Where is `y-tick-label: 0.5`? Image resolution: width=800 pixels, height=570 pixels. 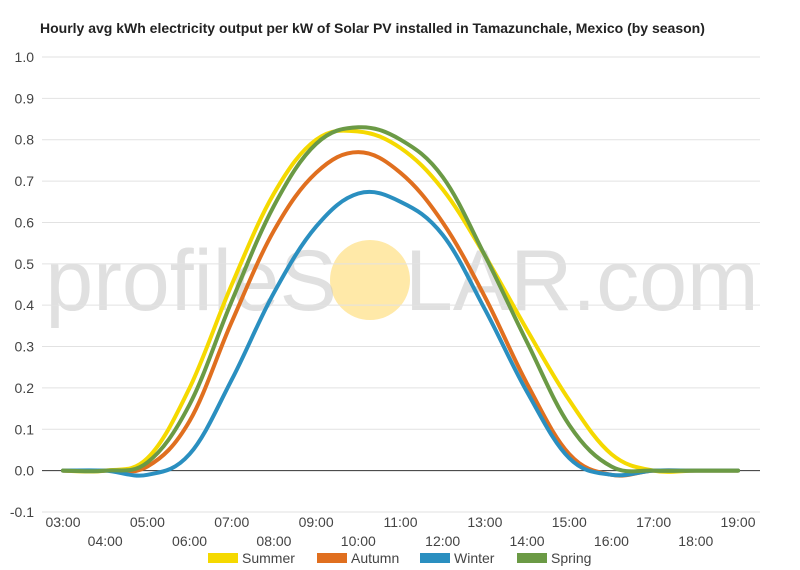
y-tick-label: 0.5 is located at coordinates (25, 264).